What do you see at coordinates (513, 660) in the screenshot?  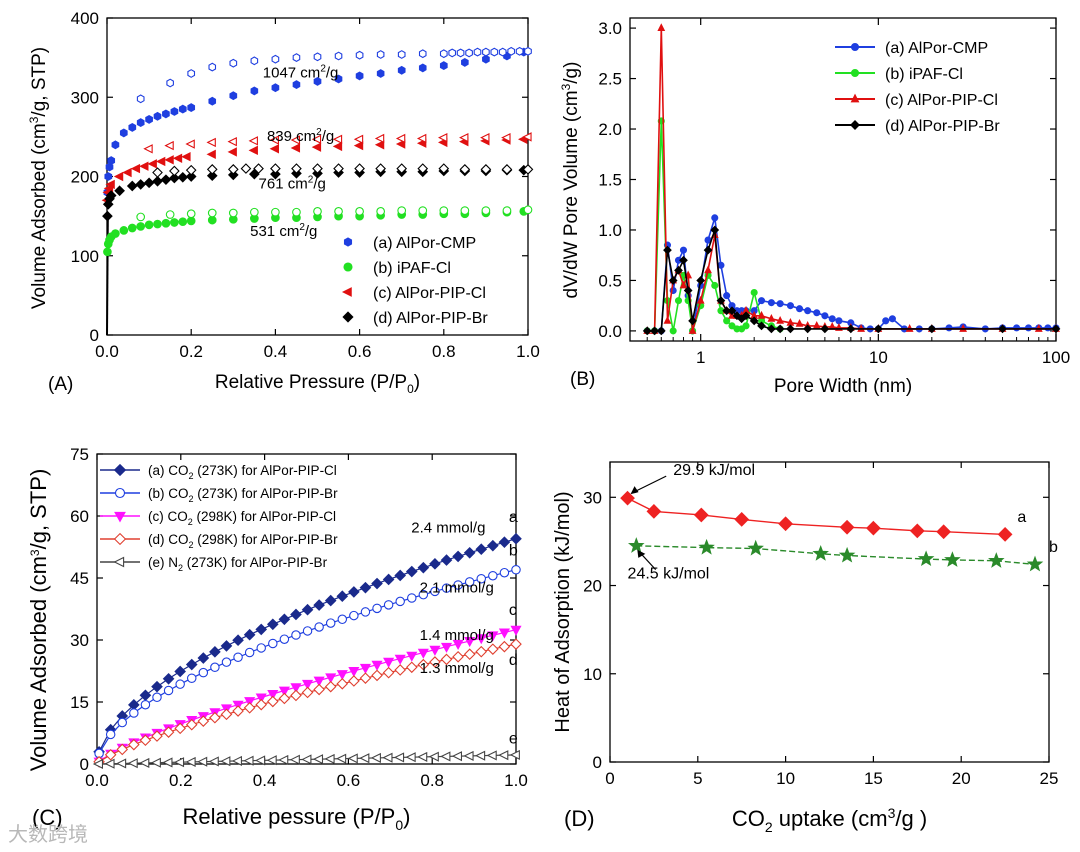 I see `annotation: d` at bounding box center [513, 660].